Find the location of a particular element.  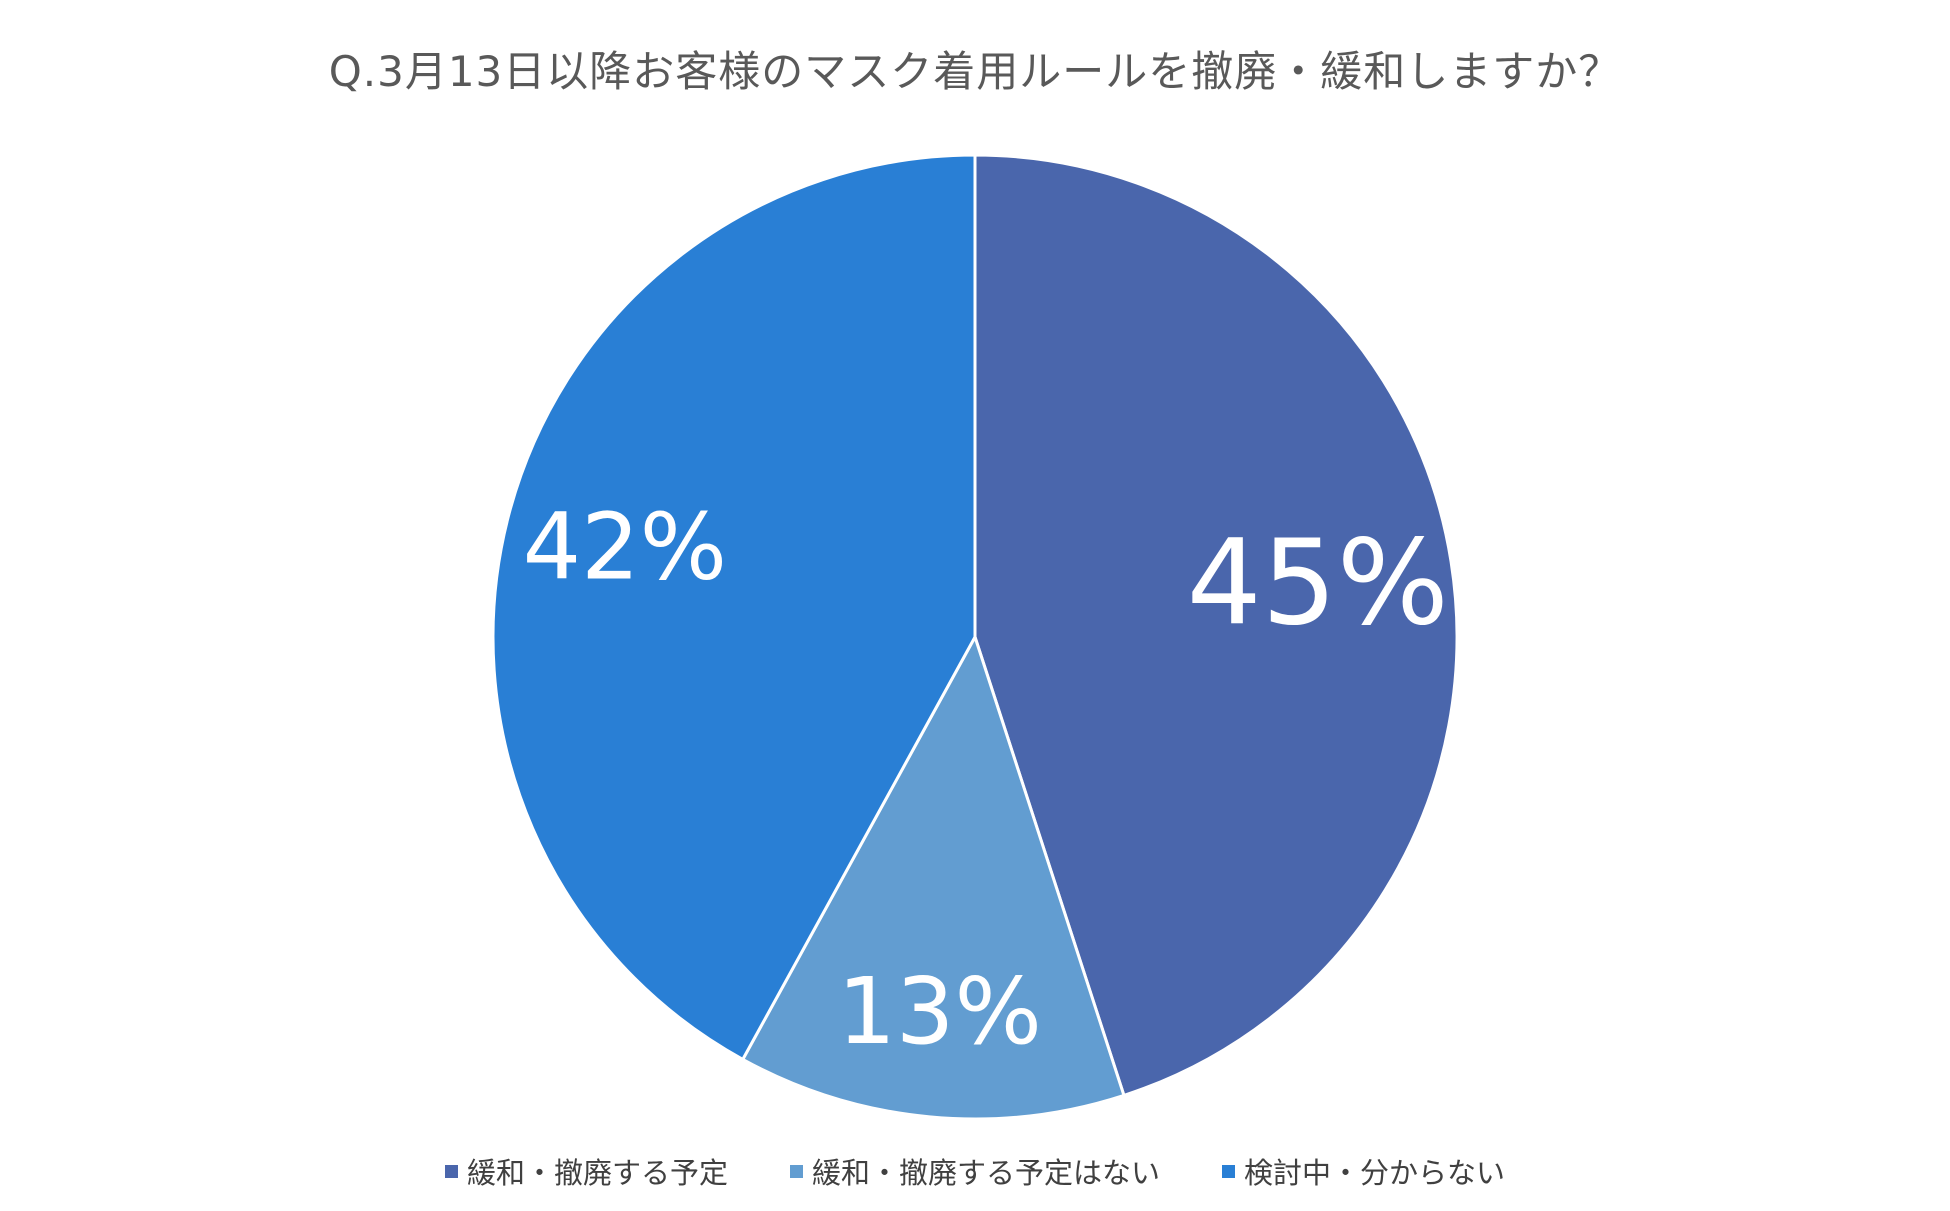

data-label-ease-planned: 45% is located at coordinates (1318, 583).